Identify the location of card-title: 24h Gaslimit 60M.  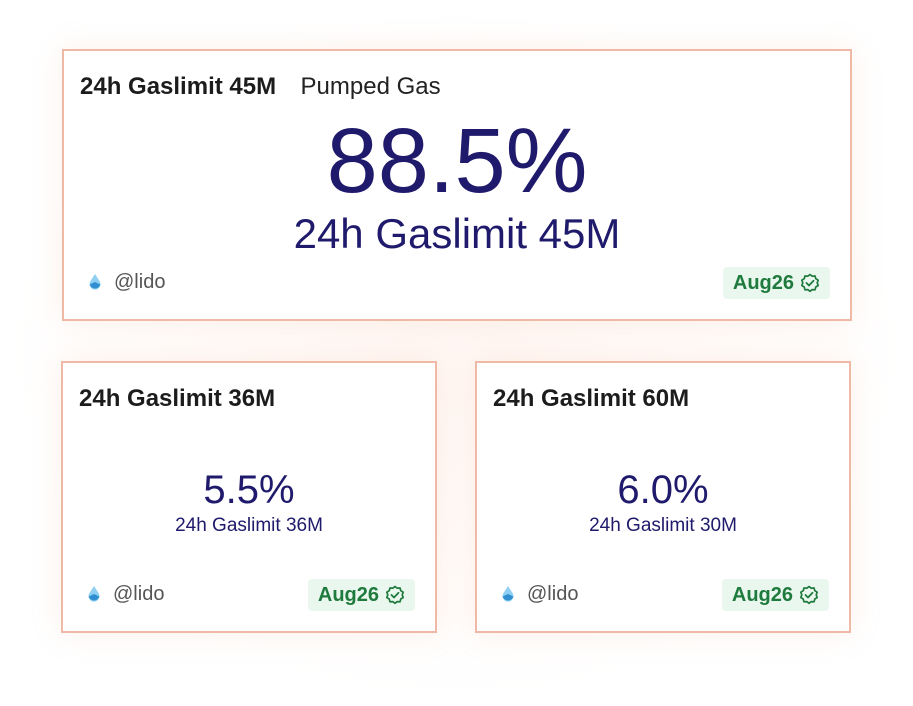
(591, 398).